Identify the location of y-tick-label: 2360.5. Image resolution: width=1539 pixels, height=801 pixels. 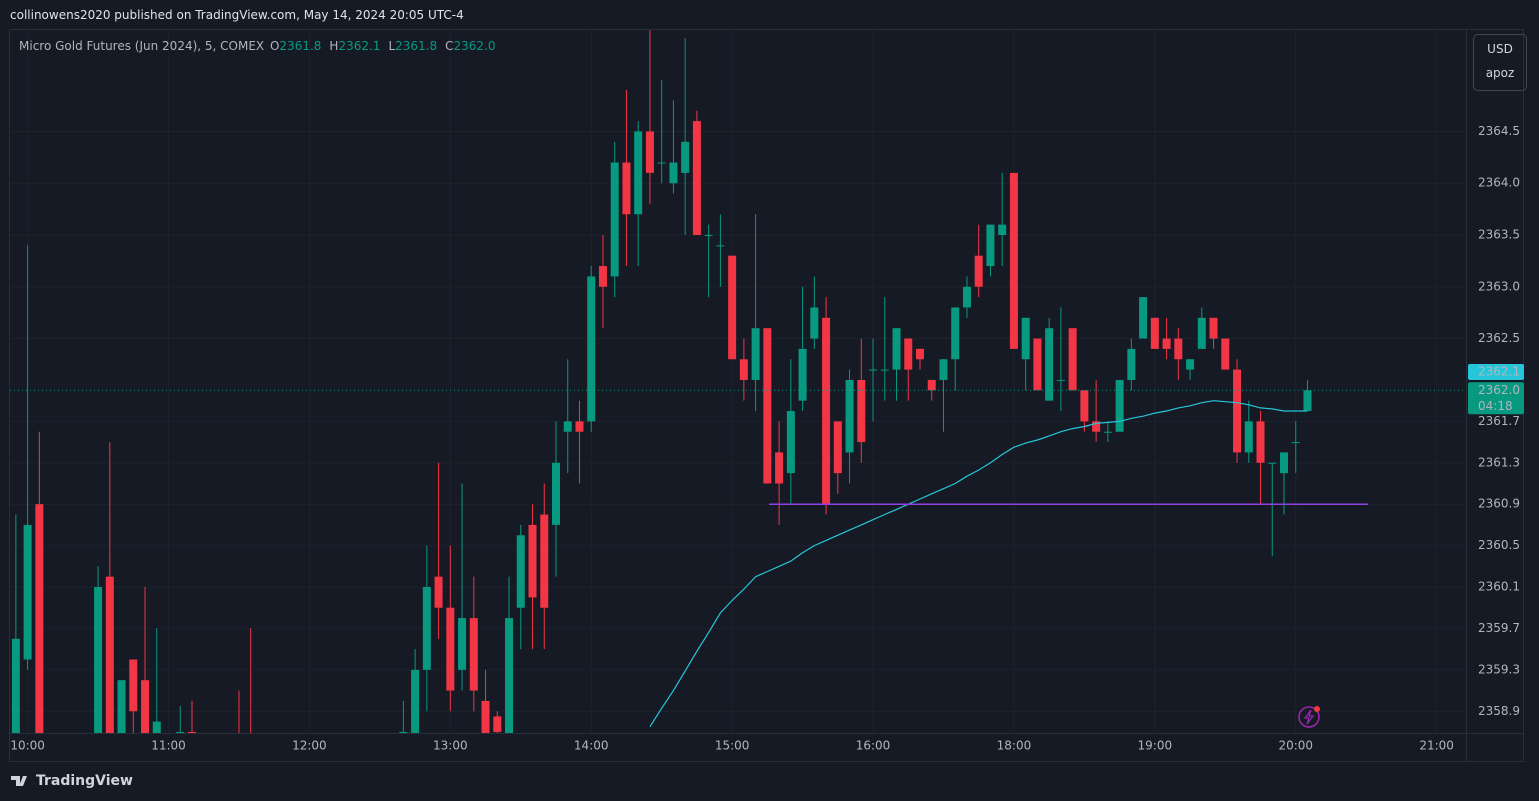
(1499, 545).